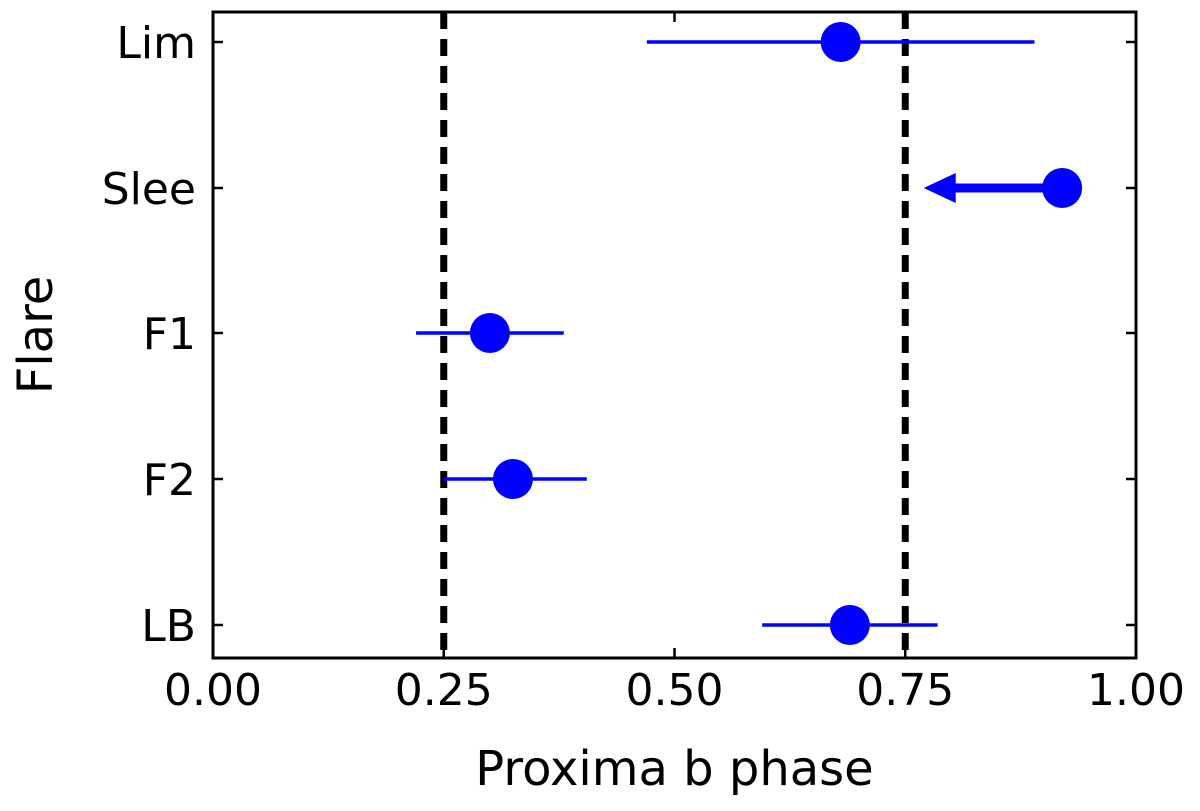  I want to click on x-tick-labels: 0.00 0.25 0.50 0.75 1.00, so click(674, 690).